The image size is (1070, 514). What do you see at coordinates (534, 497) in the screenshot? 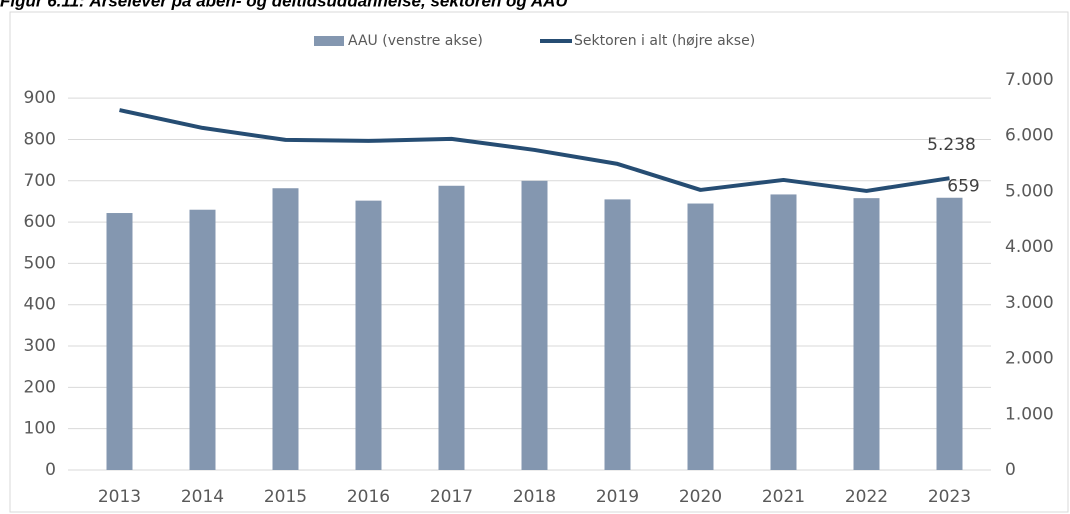
I see `x-tick-label: 2018` at bounding box center [534, 497].